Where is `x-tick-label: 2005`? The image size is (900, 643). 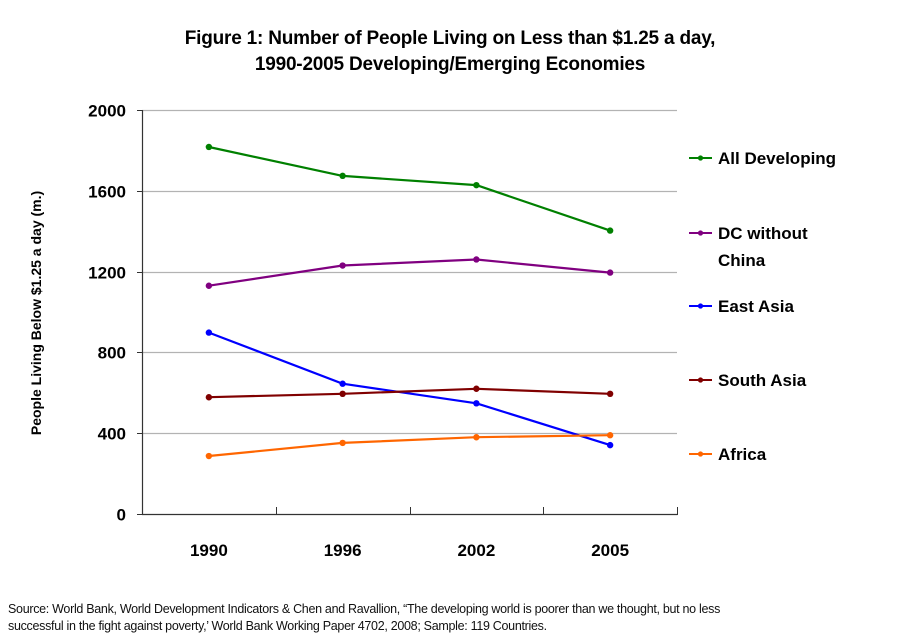 x-tick-label: 2005 is located at coordinates (610, 550).